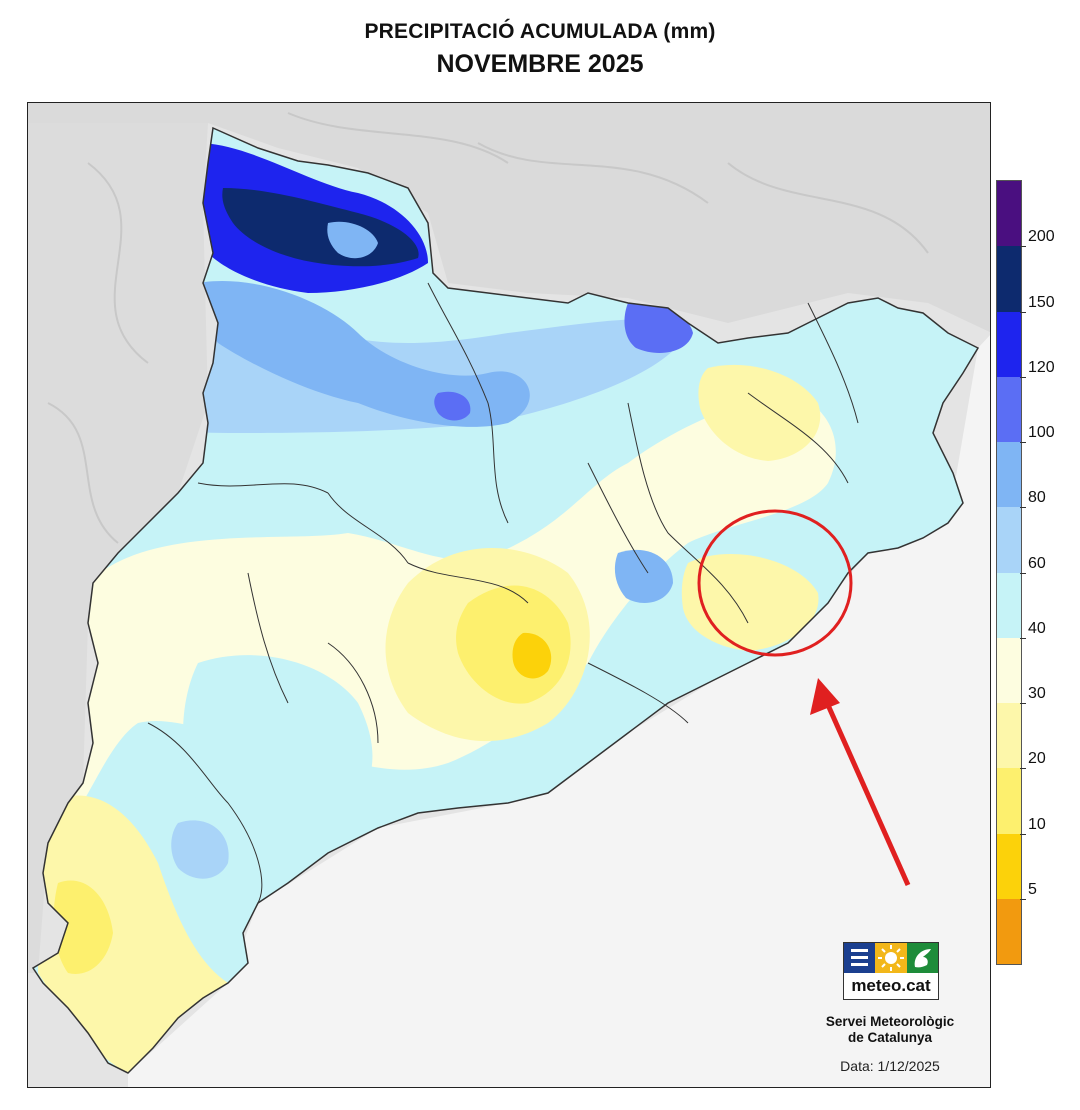  I want to click on highlight-circle, so click(775, 583).